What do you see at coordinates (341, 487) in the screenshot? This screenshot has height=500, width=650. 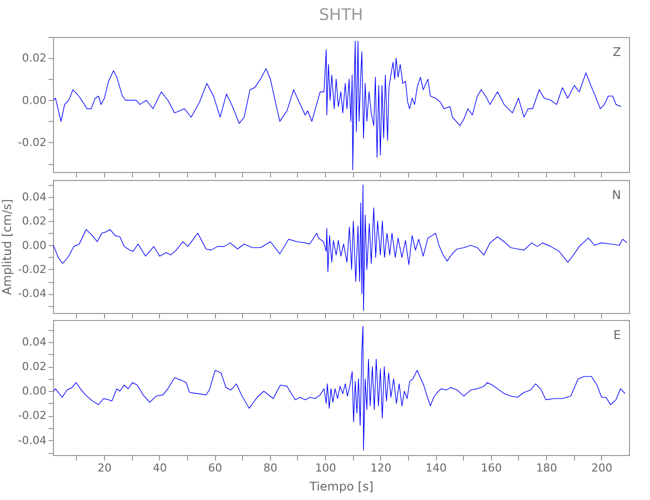 I see `x-axis-title: Tiempo [s]` at bounding box center [341, 487].